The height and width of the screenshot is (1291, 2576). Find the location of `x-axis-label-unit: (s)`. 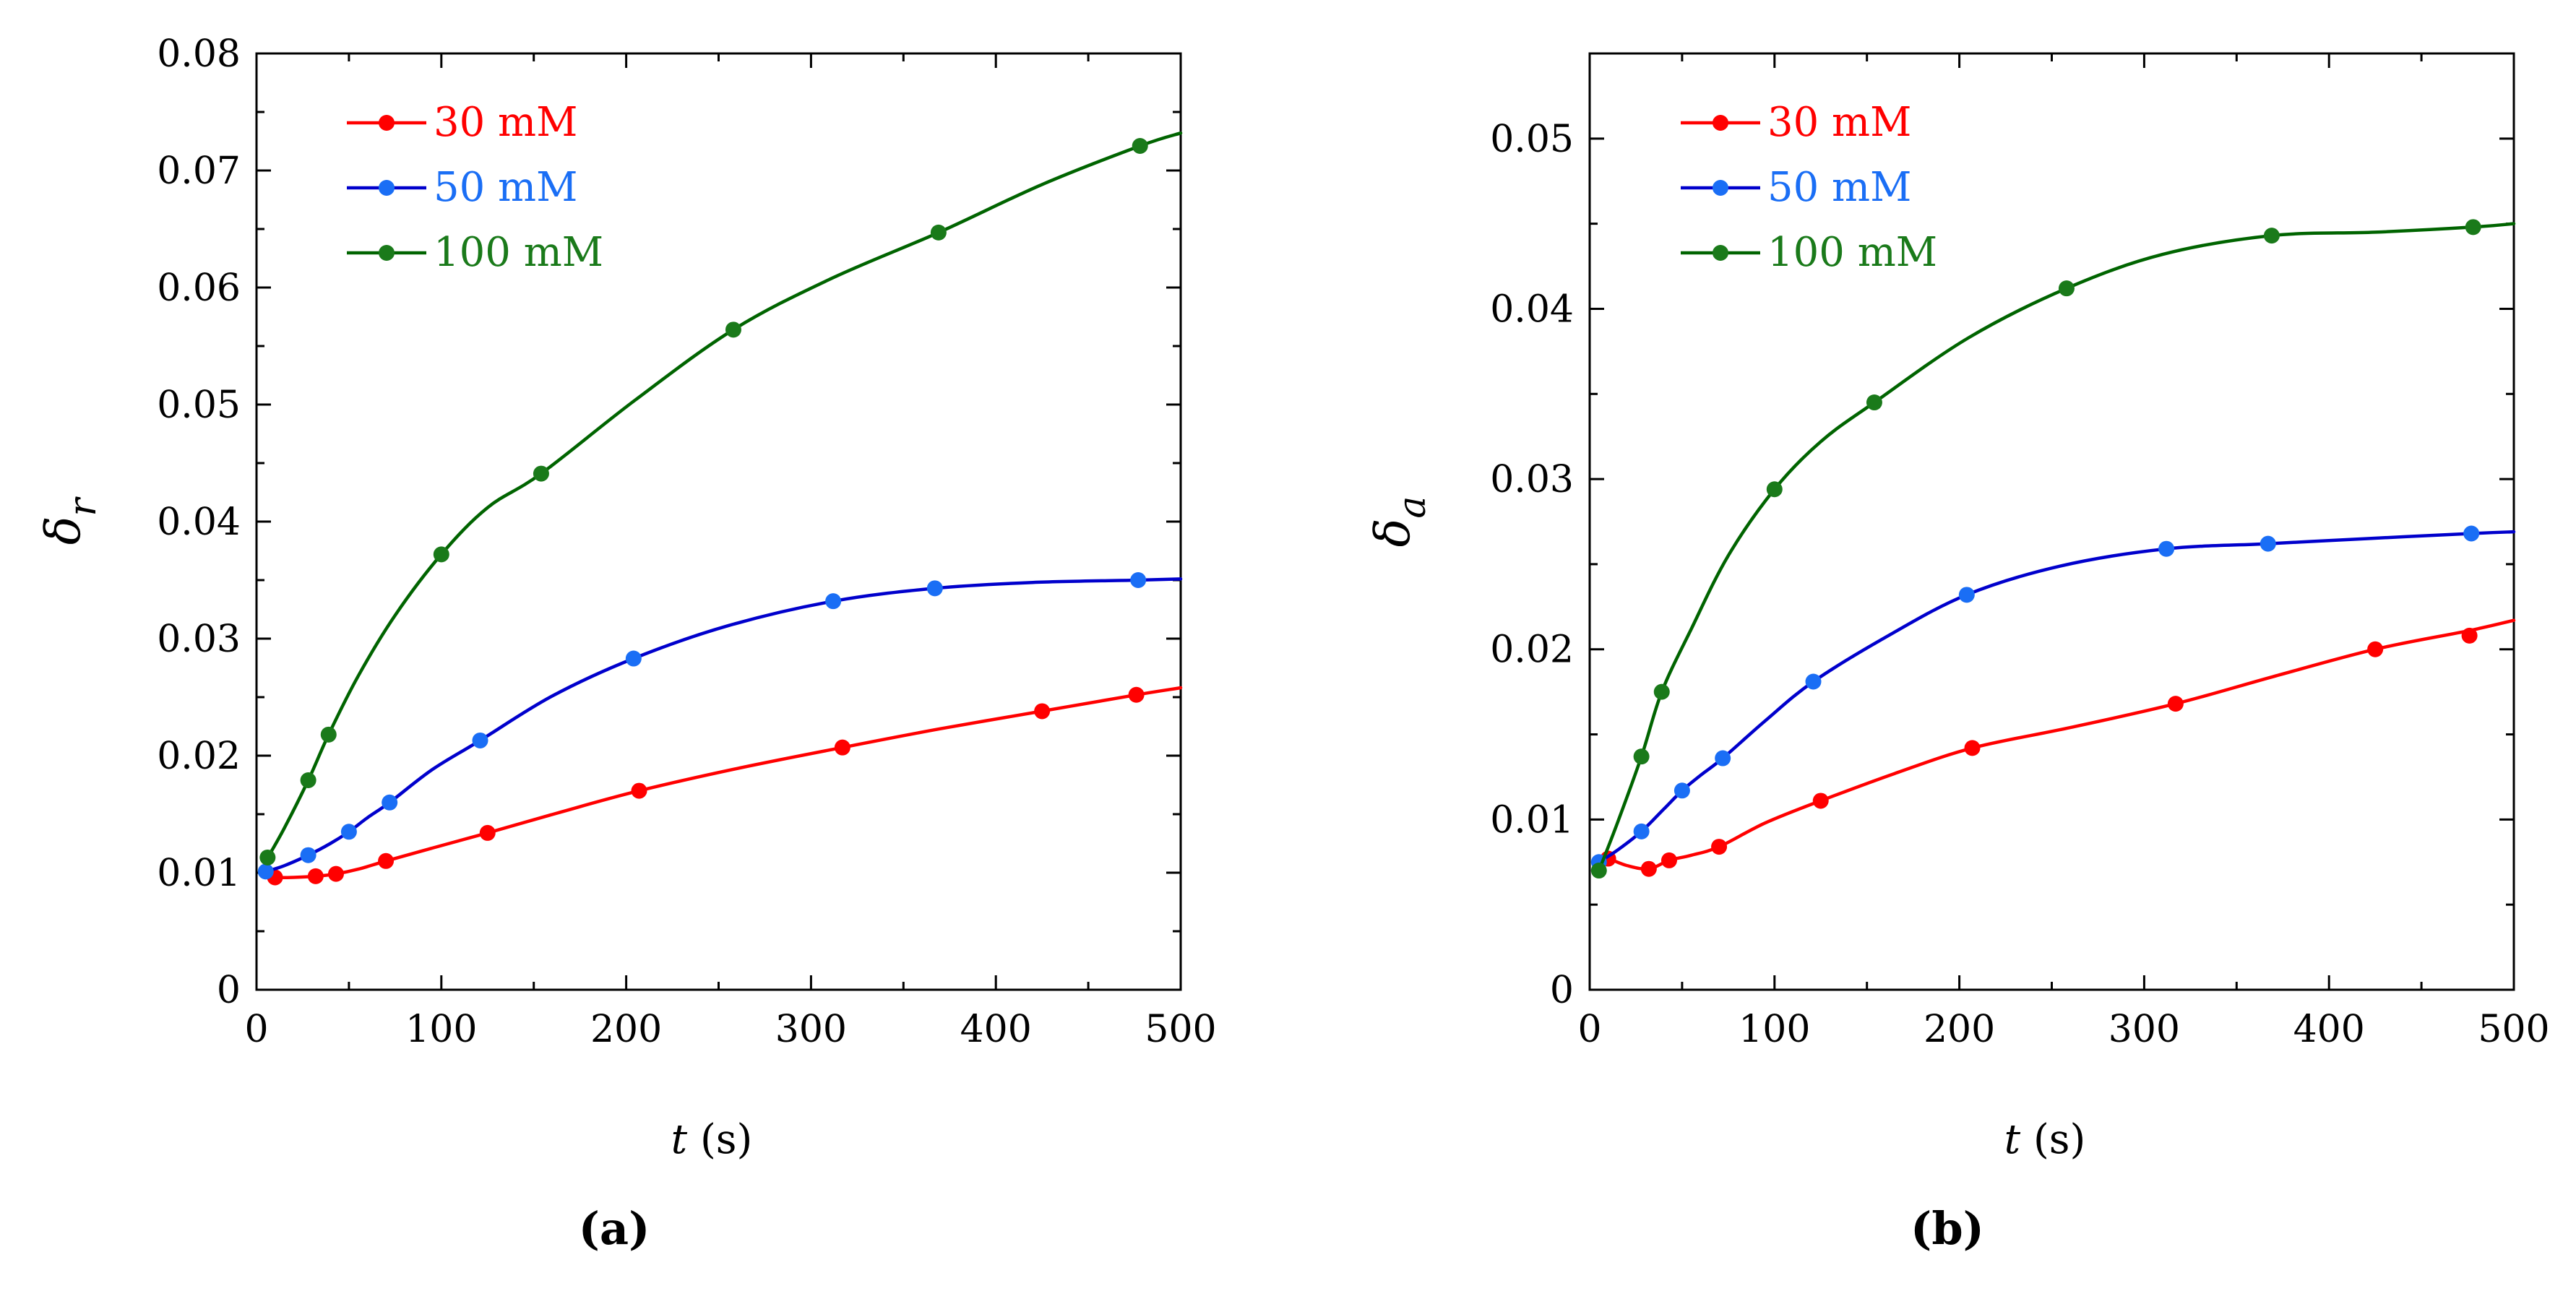

x-axis-label-unit: (s) is located at coordinates (2052, 1139).